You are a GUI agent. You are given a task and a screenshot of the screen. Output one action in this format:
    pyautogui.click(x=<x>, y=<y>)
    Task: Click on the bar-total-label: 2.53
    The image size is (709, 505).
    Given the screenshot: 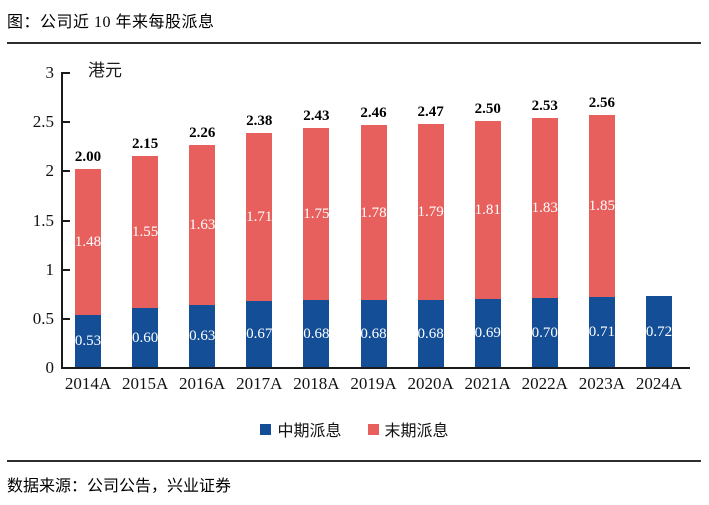 What is the action you would take?
    pyautogui.click(x=544, y=106)
    